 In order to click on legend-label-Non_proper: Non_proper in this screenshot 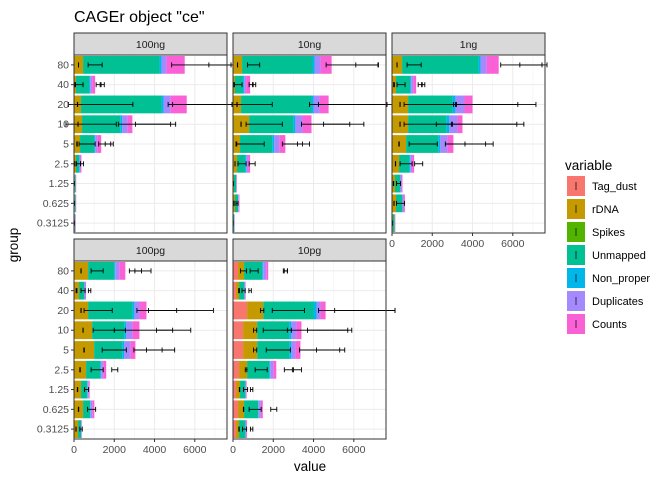, I will do `click(621, 279)`.